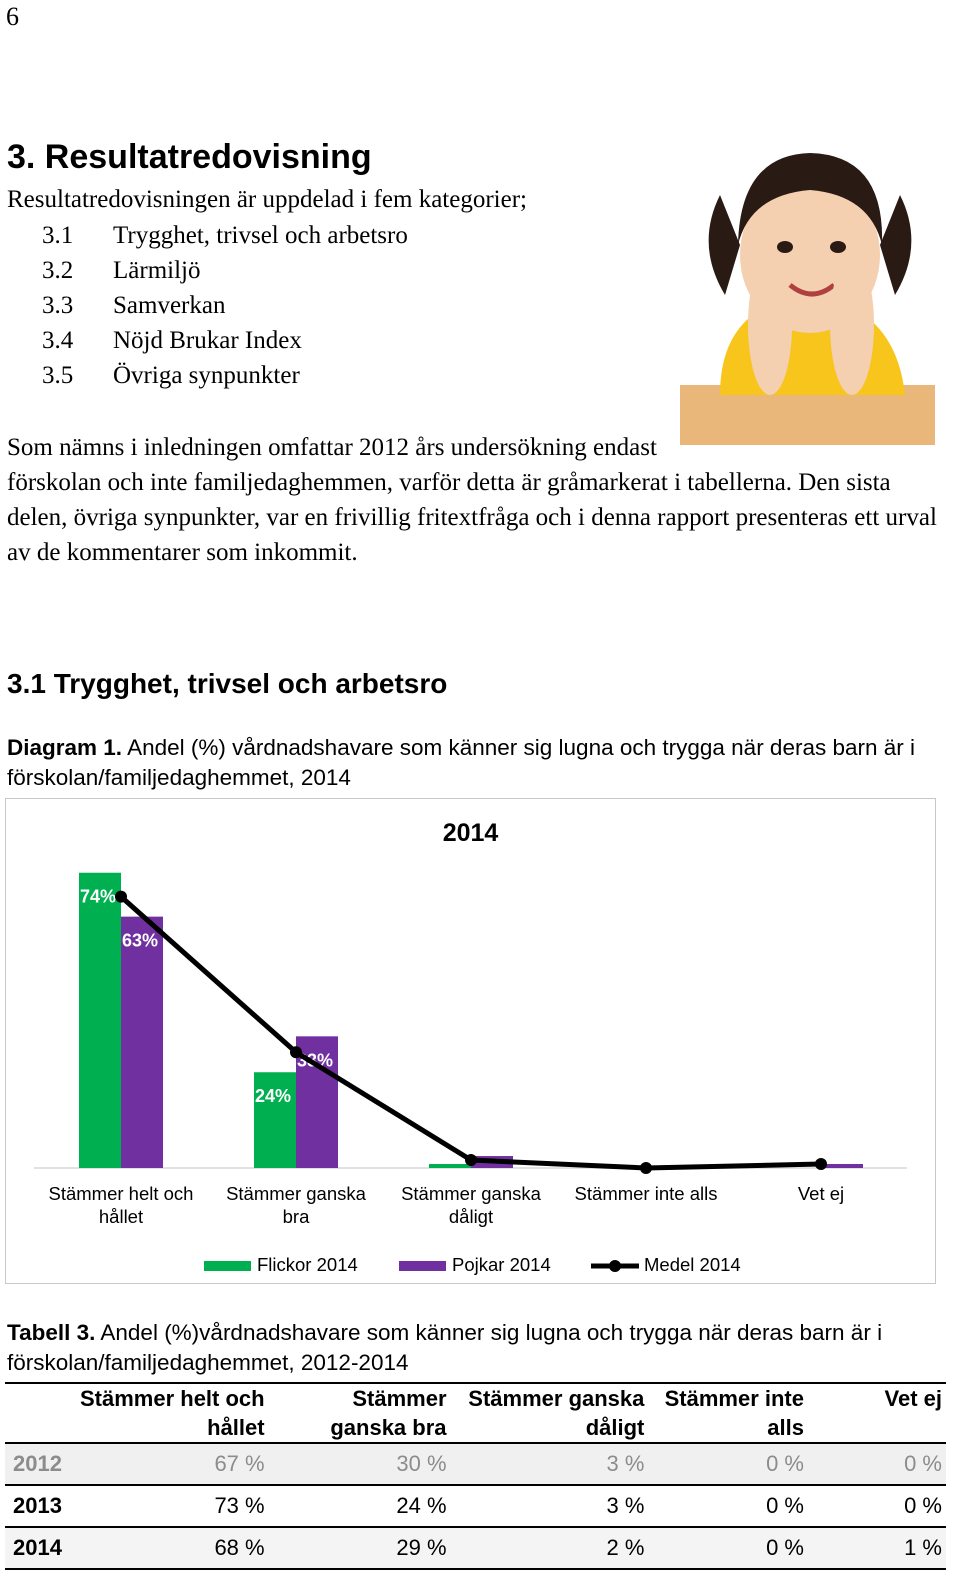 The width and height of the screenshot is (960, 1587). What do you see at coordinates (296, 1205) in the screenshot?
I see `x-tick-label: Stämmer ganska bra` at bounding box center [296, 1205].